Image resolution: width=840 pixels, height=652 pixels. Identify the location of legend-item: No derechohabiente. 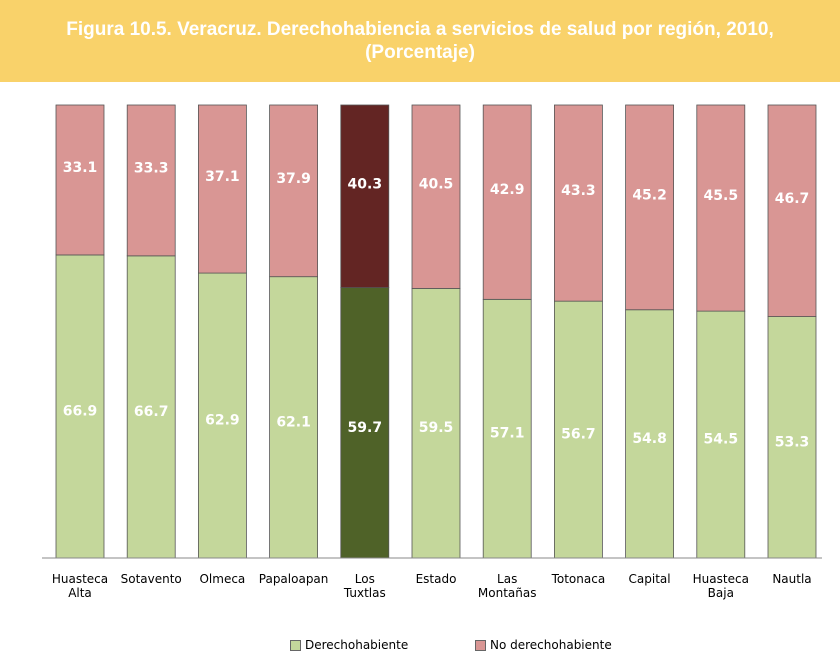
(543, 645).